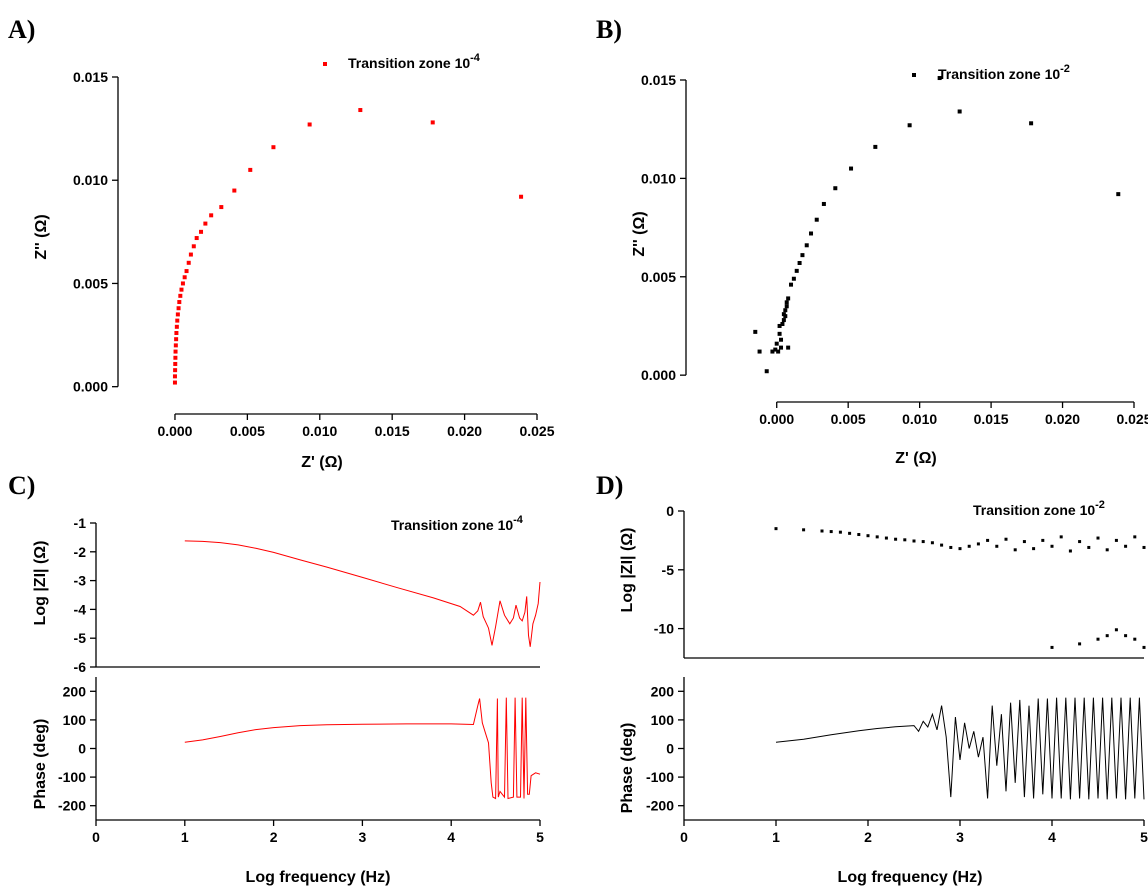 This screenshot has height=888, width=1148. Describe the element at coordinates (670, 511) in the screenshot. I see `chart-d-top-ytick-label: 0` at that location.